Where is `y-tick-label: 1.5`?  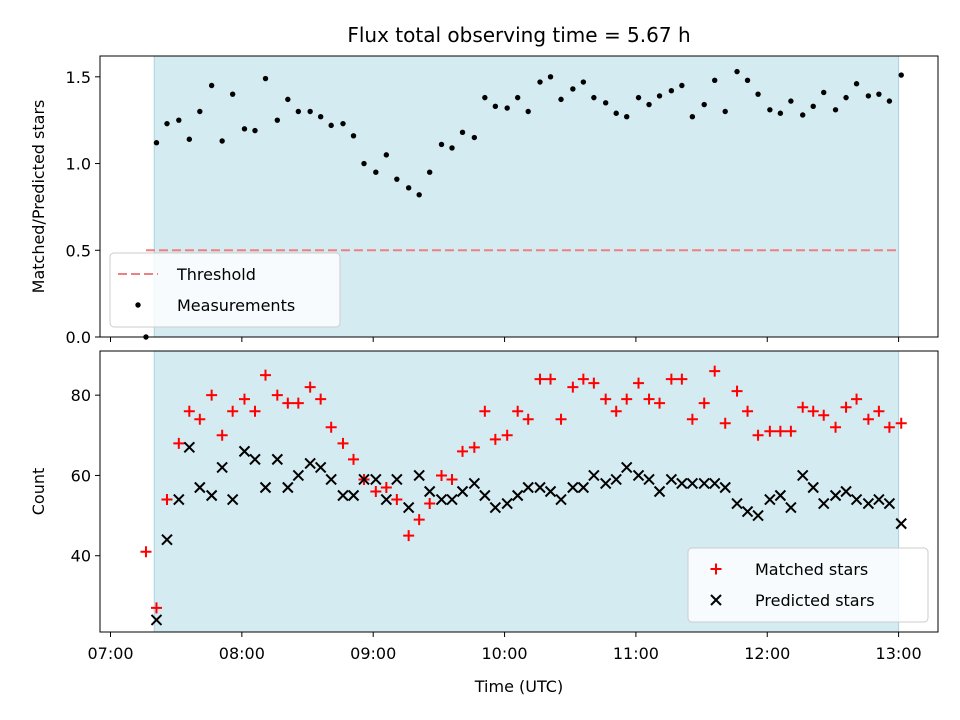 y-tick-label: 1.5 is located at coordinates (78, 77).